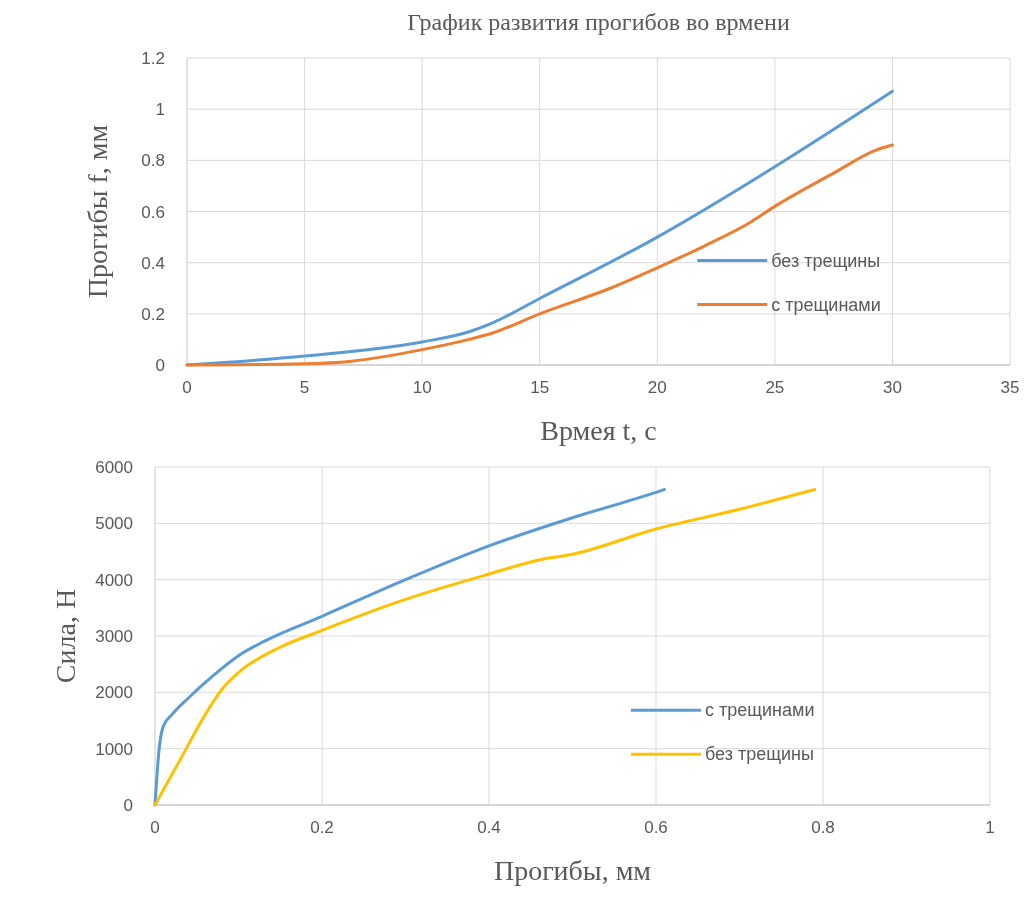 The width and height of the screenshot is (1029, 901). Describe the element at coordinates (153, 161) in the screenshot. I see `y-tick-label: 0.8` at that location.